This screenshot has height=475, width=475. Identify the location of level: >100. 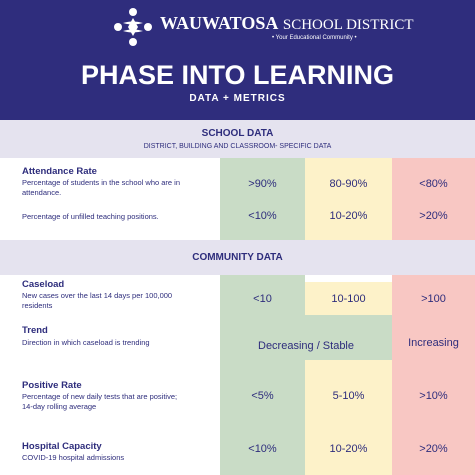
(433, 299).